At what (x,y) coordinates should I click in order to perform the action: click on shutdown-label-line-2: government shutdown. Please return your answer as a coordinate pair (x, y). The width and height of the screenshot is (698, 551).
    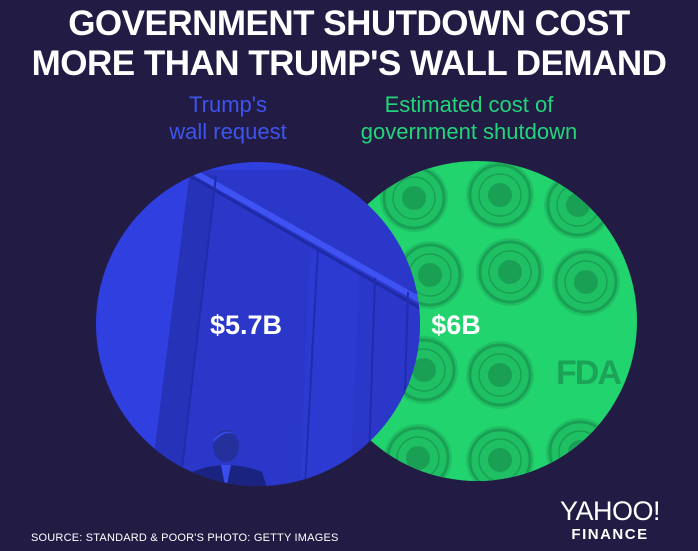
    Looking at the image, I should click on (469, 131).